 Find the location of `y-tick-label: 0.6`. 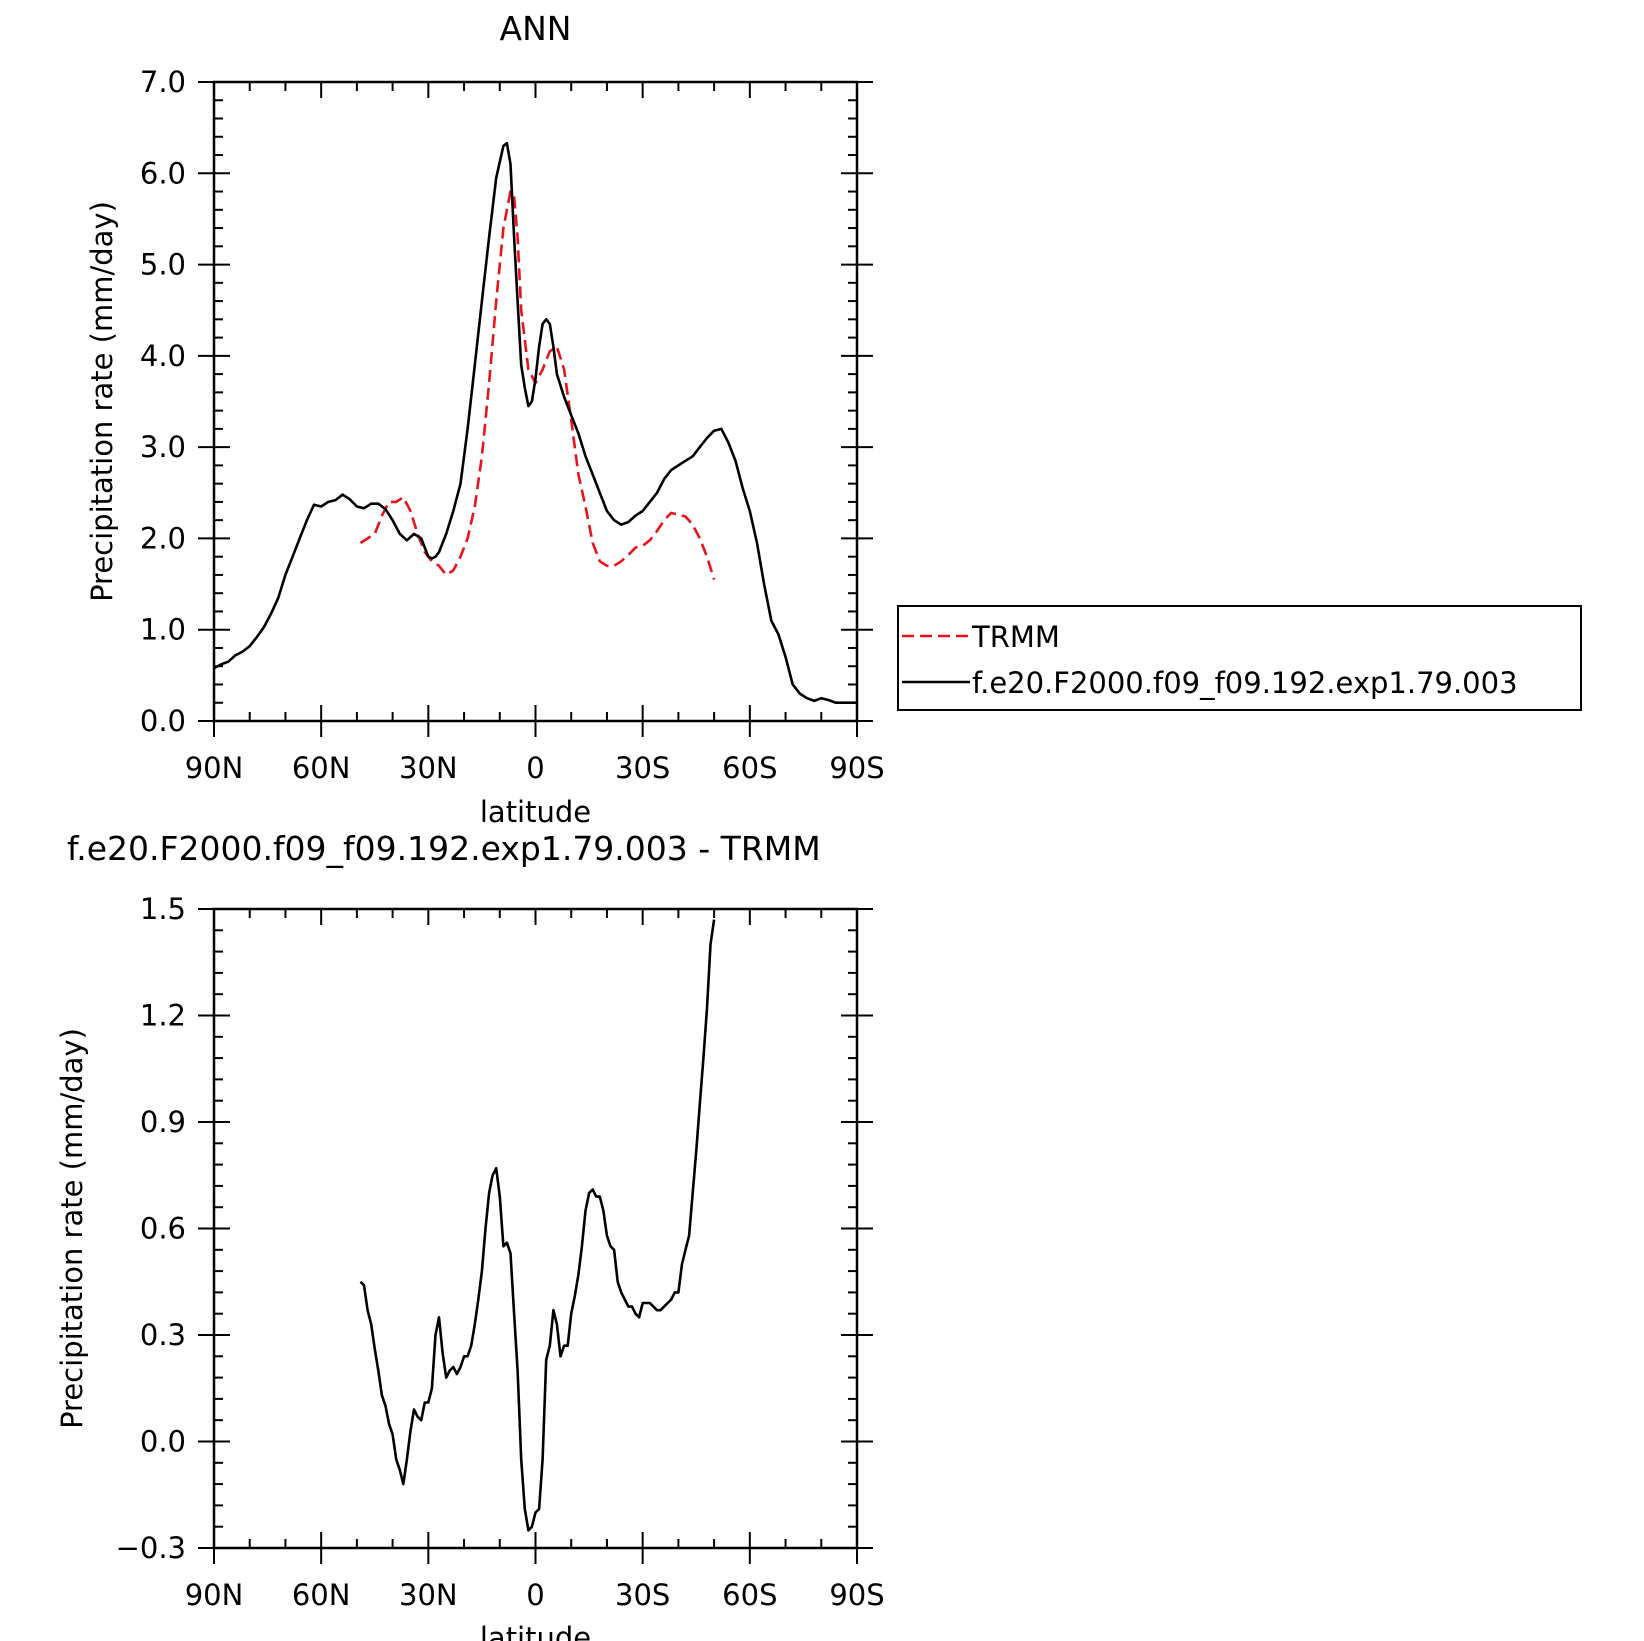

y-tick-label: 0.6 is located at coordinates (163, 1229).